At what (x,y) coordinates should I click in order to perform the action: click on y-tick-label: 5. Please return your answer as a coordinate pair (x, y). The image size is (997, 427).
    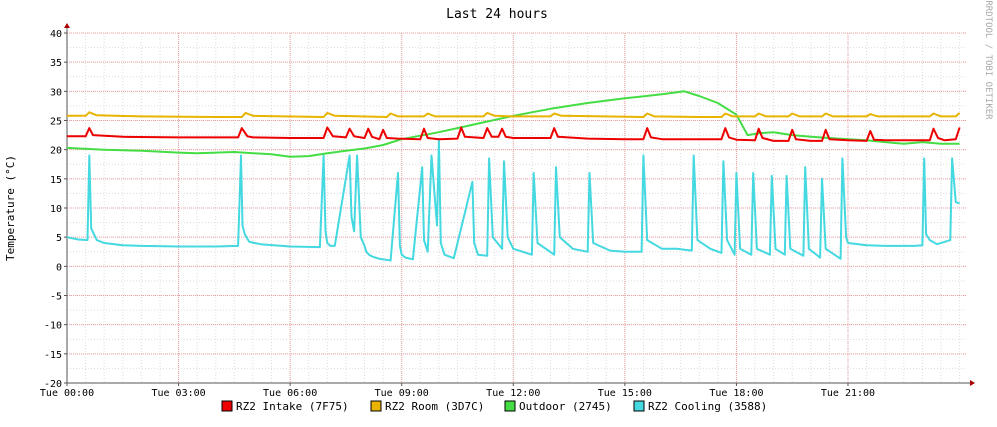
    Looking at the image, I should click on (59, 238).